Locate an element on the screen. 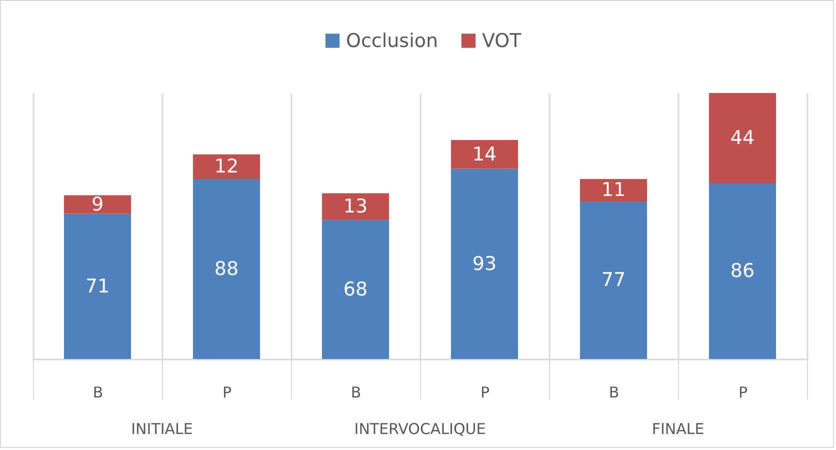 The width and height of the screenshot is (836, 450). text: FINALE is located at coordinates (678, 429).